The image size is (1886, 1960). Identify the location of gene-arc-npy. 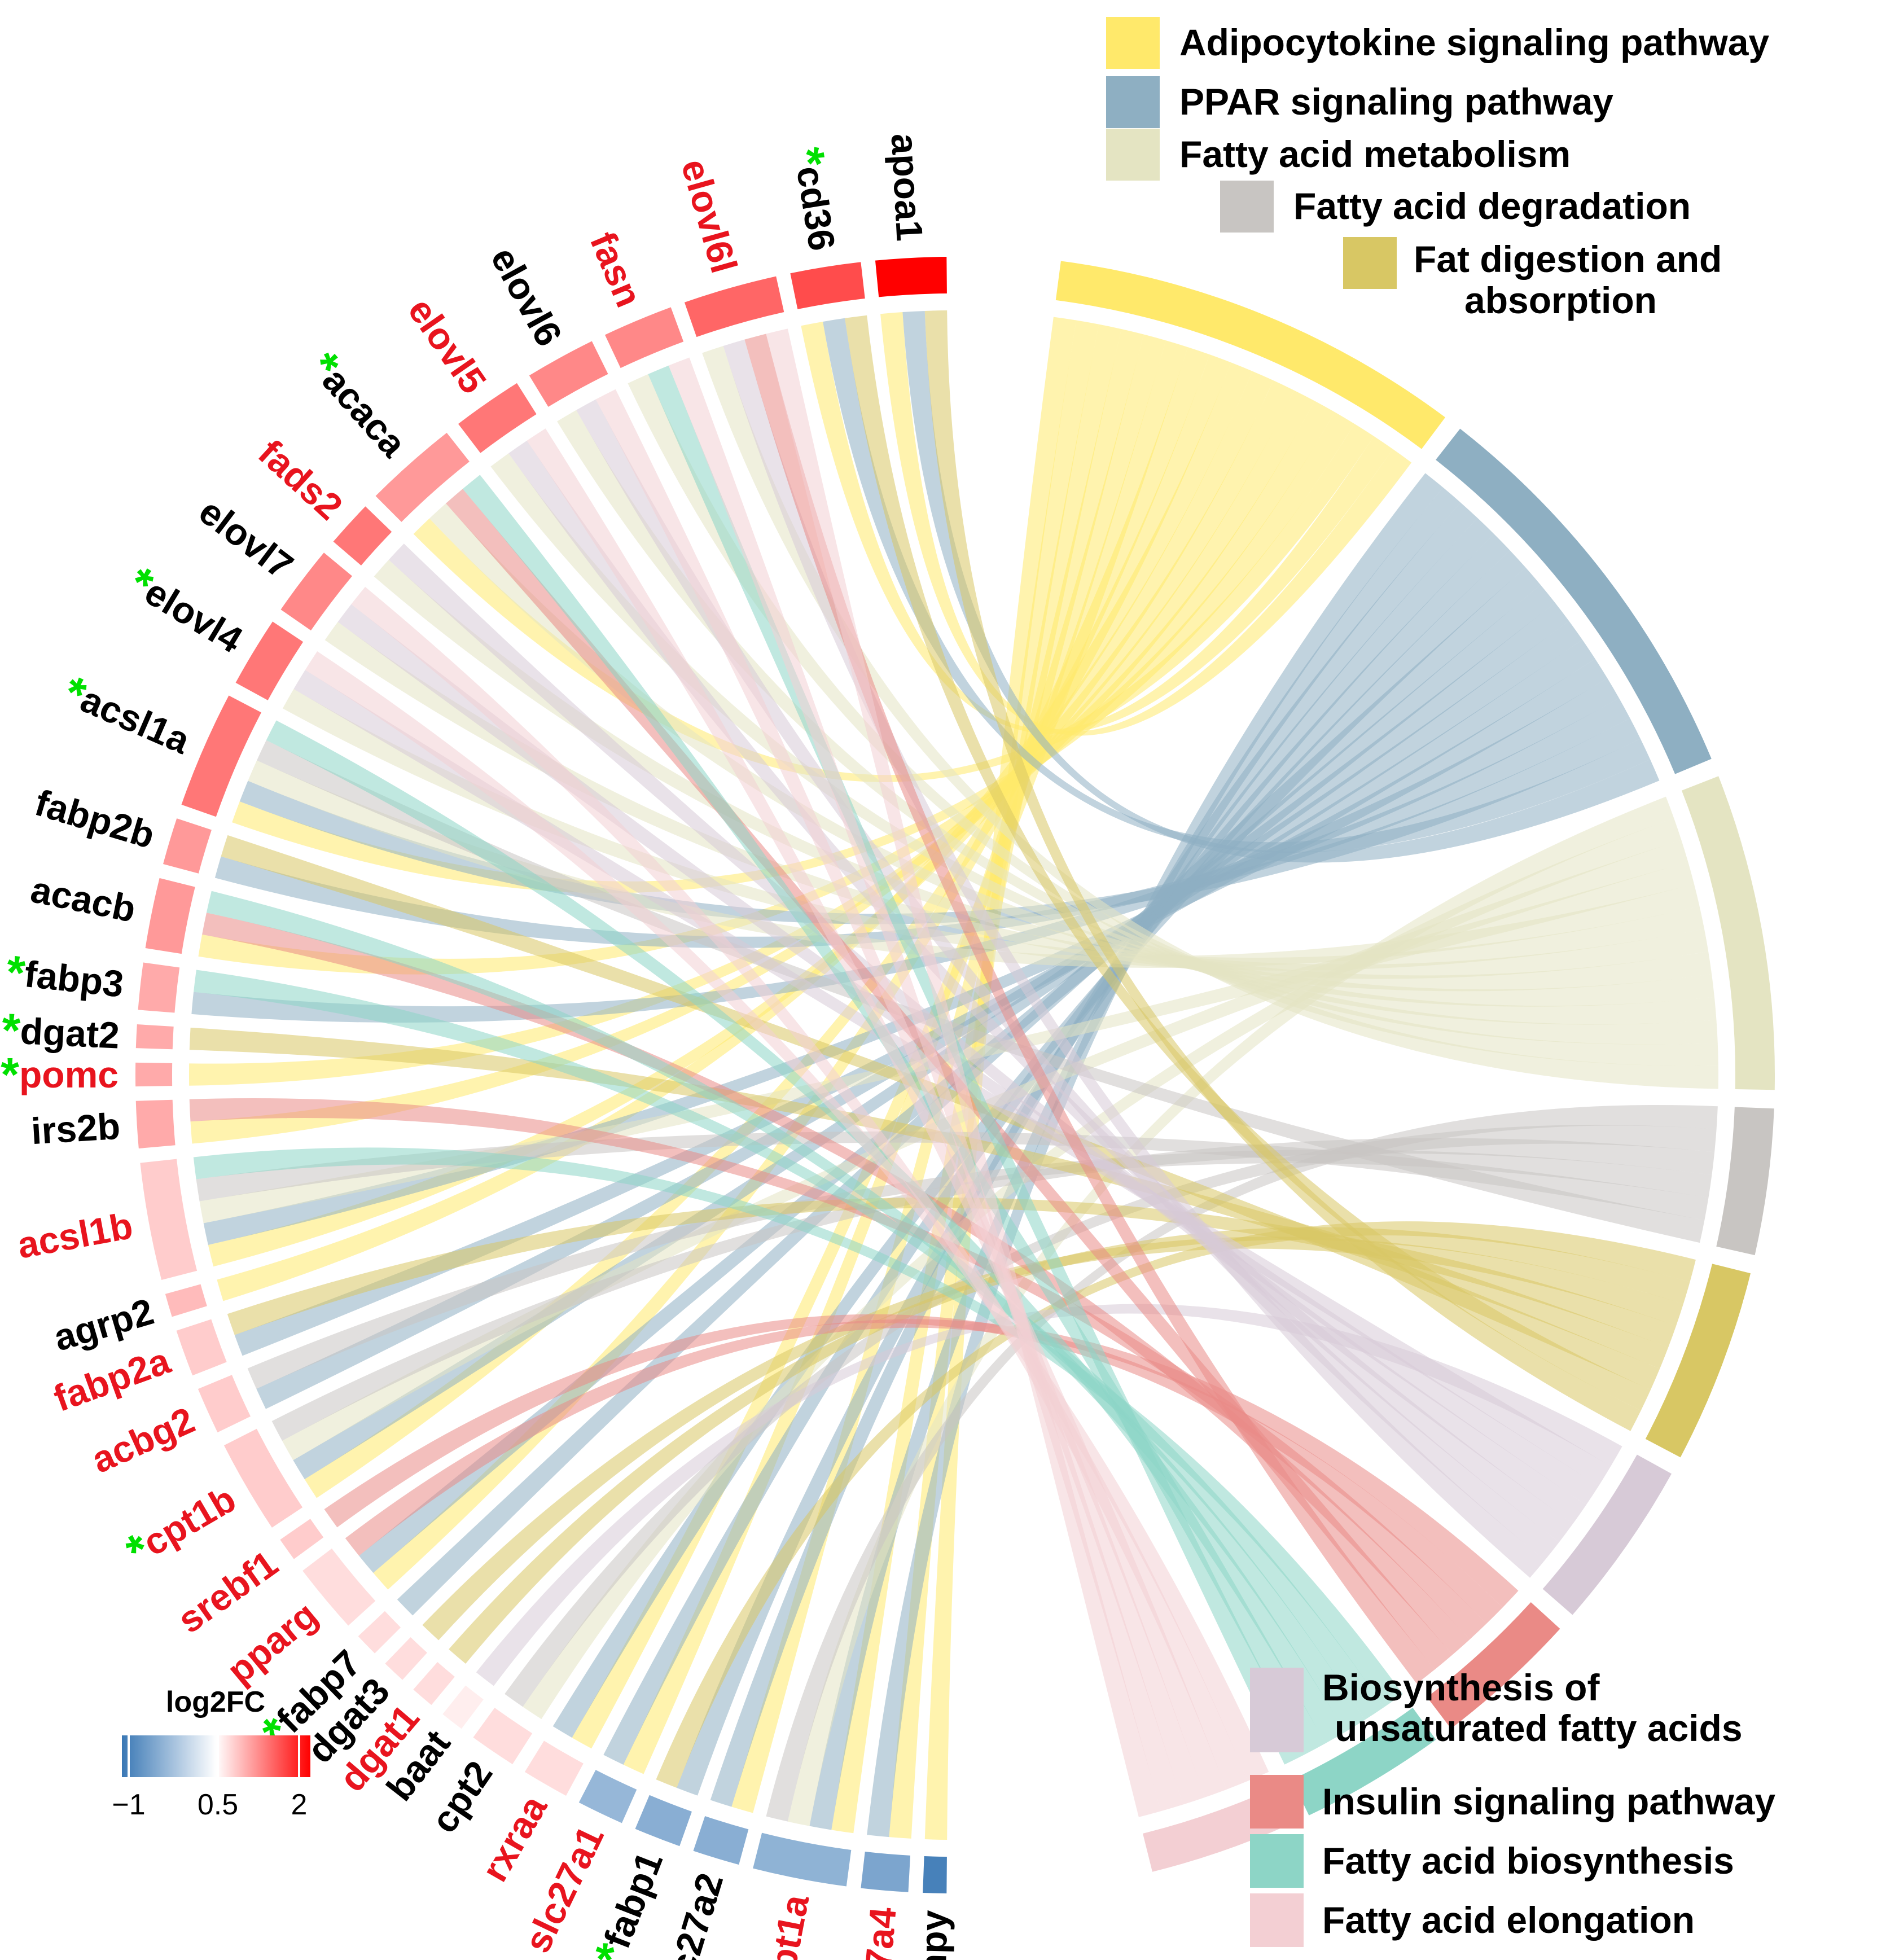
(935, 1874).